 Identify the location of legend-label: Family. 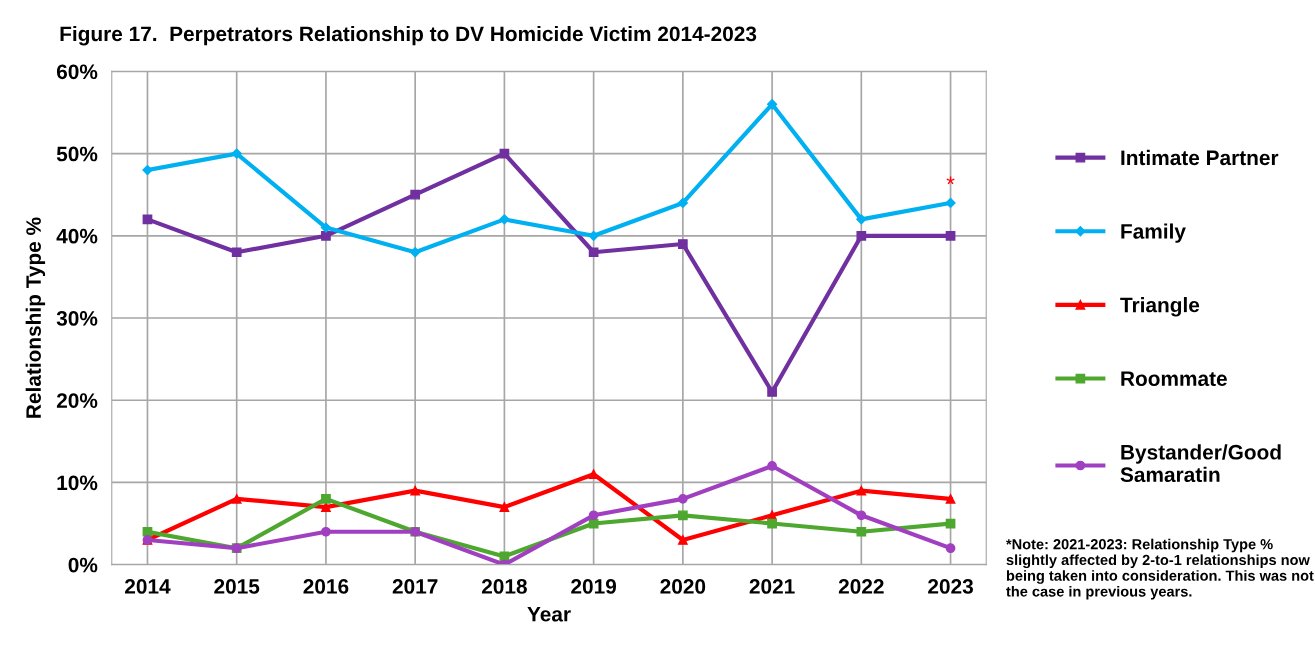
(1153, 233).